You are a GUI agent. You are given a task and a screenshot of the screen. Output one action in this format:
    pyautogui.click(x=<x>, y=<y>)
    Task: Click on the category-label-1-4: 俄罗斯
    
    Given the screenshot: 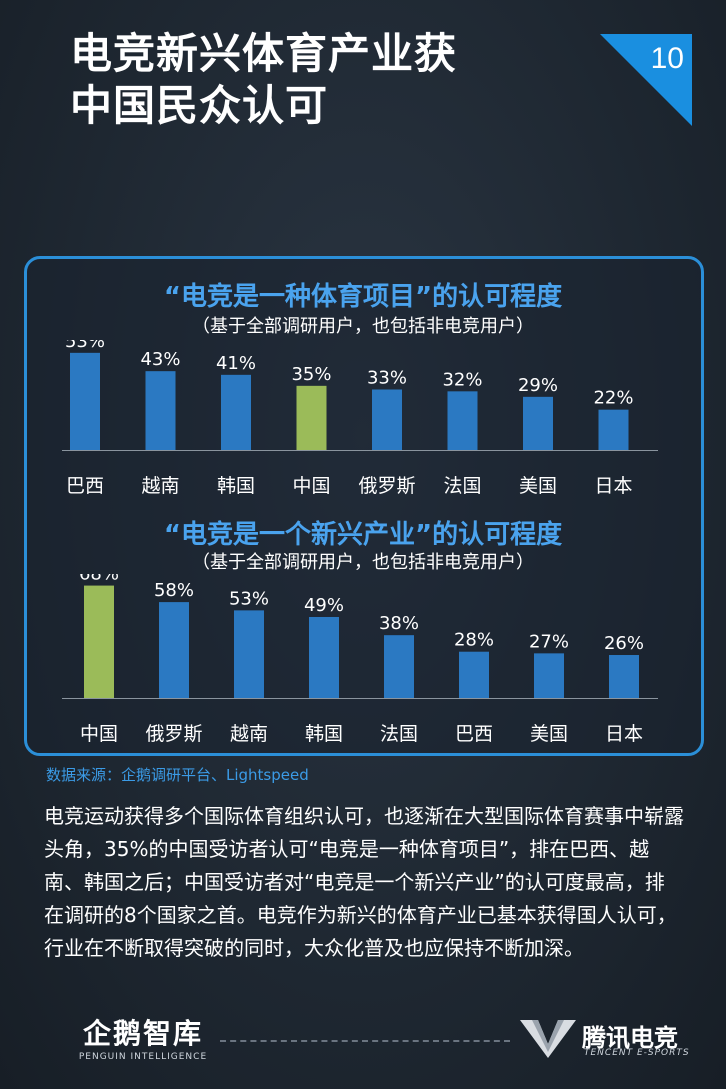 What is the action you would take?
    pyautogui.click(x=386, y=486)
    